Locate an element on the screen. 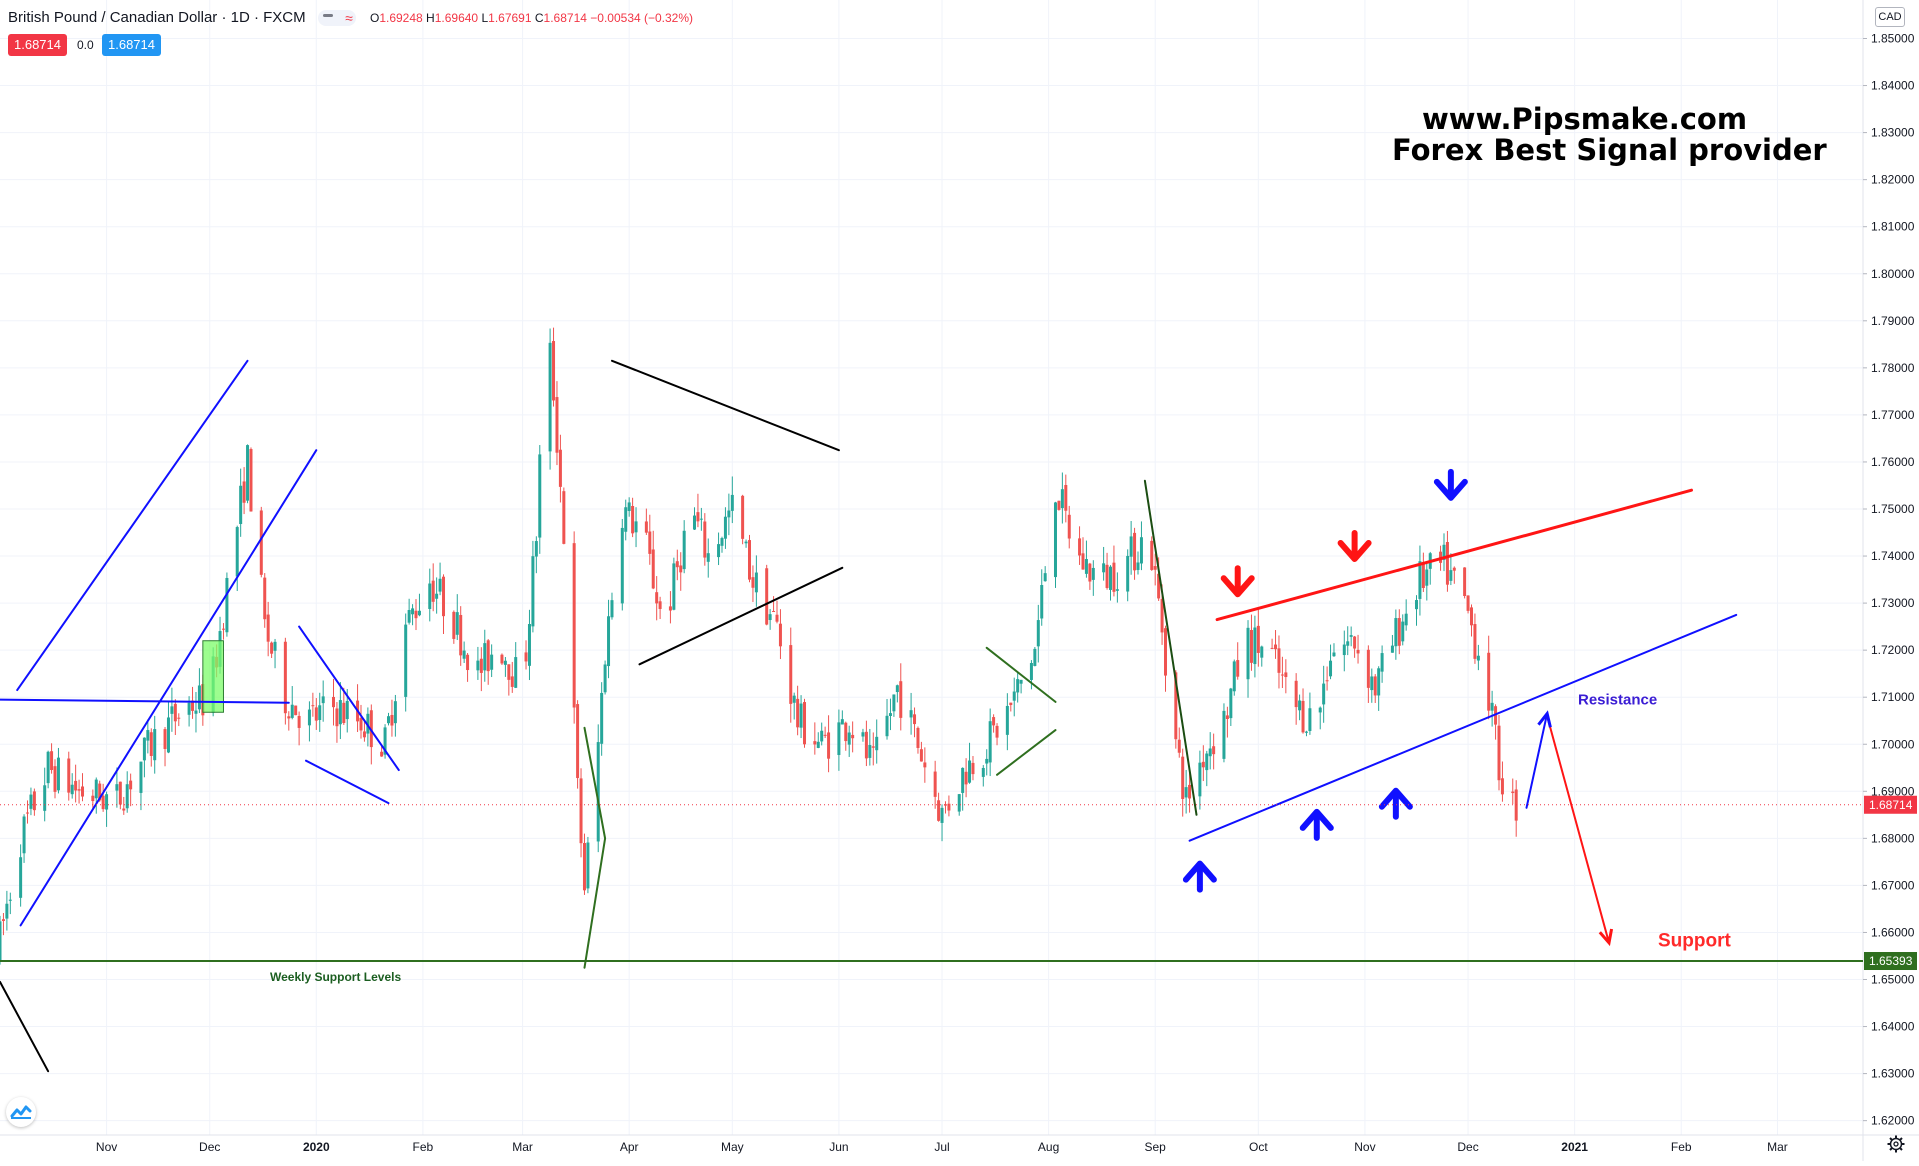  buy-price-button: 1.68714 is located at coordinates (131, 45).